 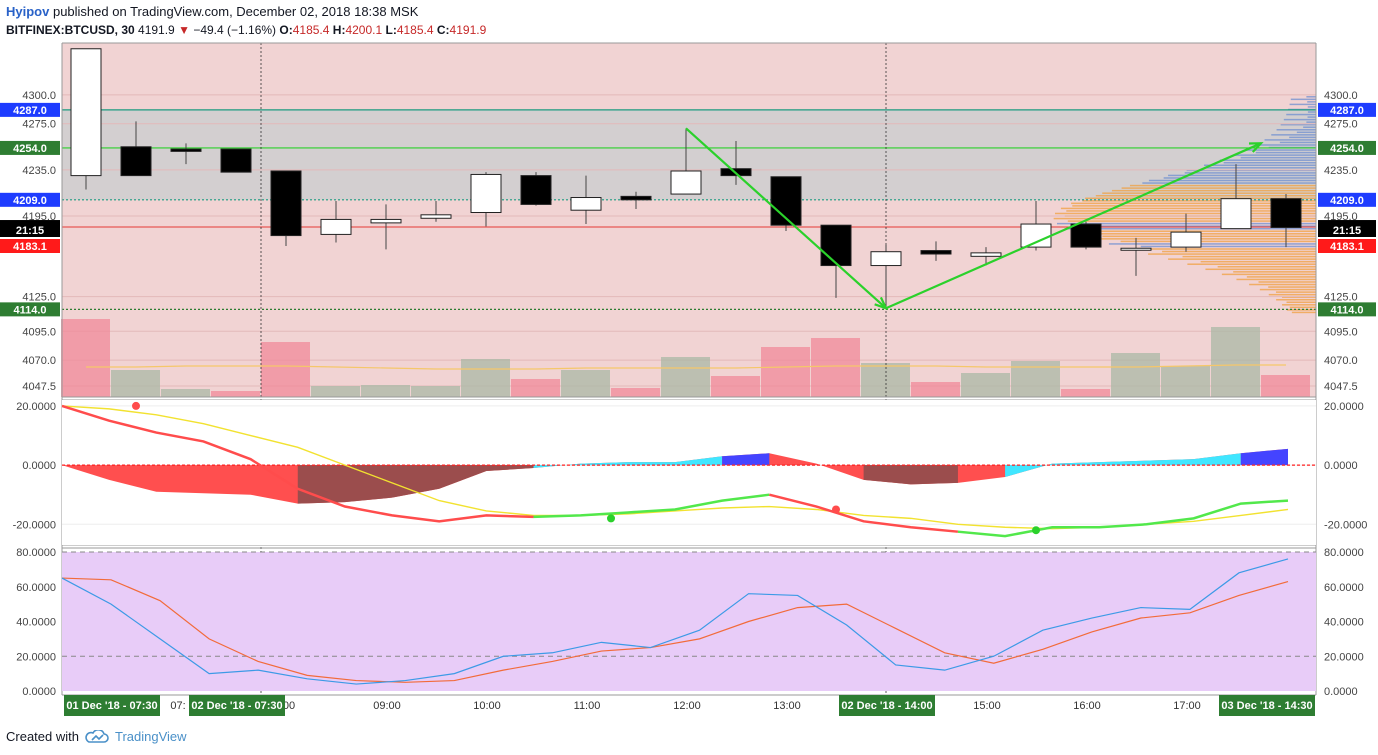 I want to click on price-tick-right: 4047.5, so click(x=1341, y=387).